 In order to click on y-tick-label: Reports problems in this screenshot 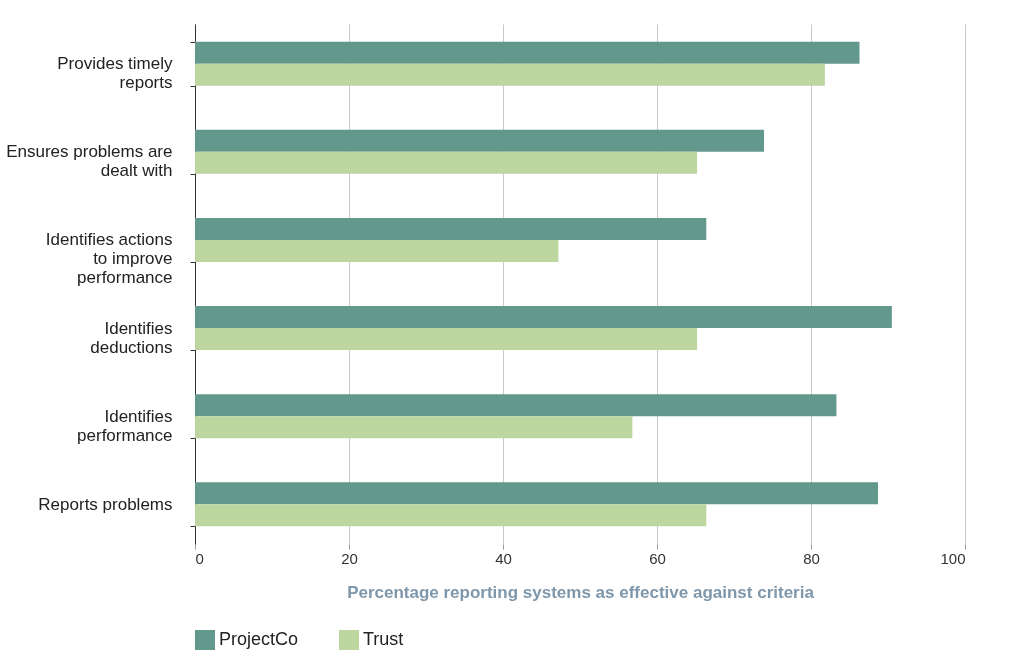, I will do `click(105, 504)`.